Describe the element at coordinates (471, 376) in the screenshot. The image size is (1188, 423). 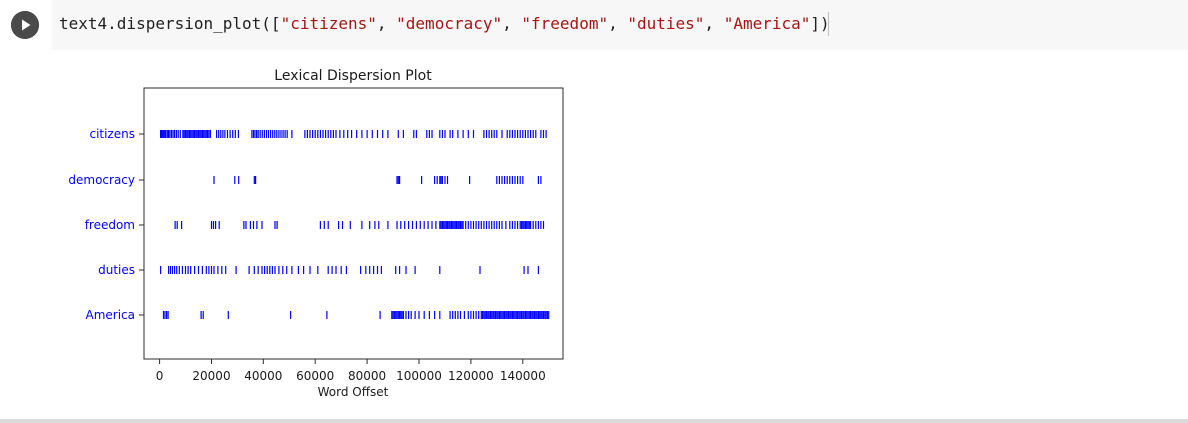
I see `x-tick-label: 120000` at that location.